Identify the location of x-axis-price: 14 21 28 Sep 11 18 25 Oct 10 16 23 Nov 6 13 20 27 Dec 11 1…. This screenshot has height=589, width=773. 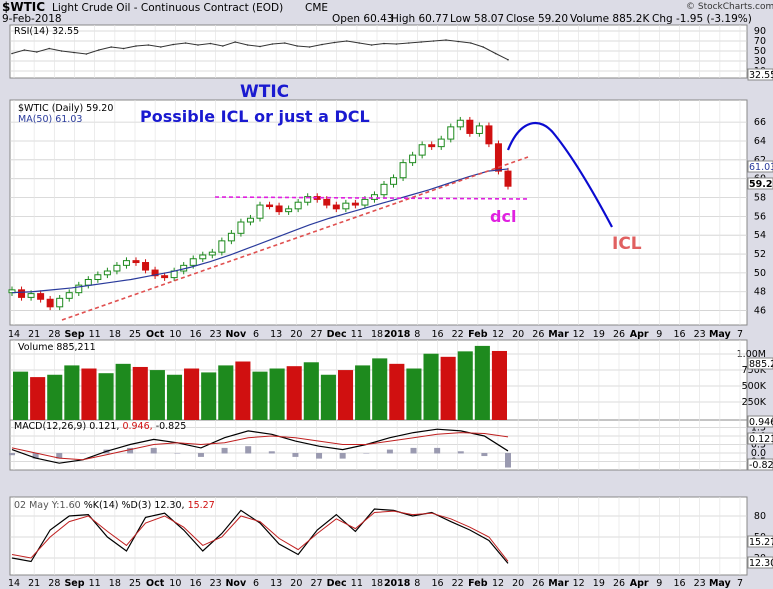
(375, 334).